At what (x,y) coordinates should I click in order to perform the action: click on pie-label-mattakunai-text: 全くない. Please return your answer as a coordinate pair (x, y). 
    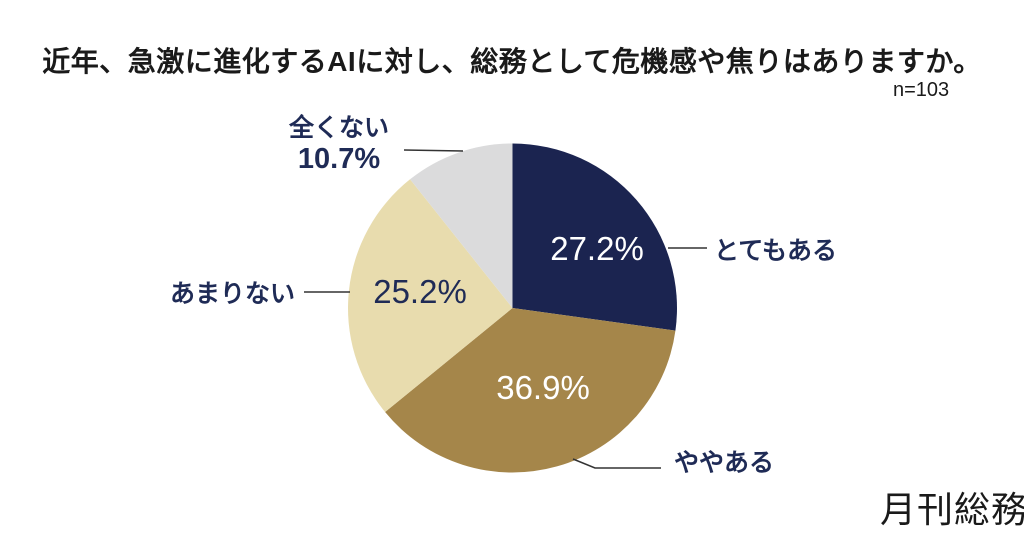
    Looking at the image, I should click on (339, 128).